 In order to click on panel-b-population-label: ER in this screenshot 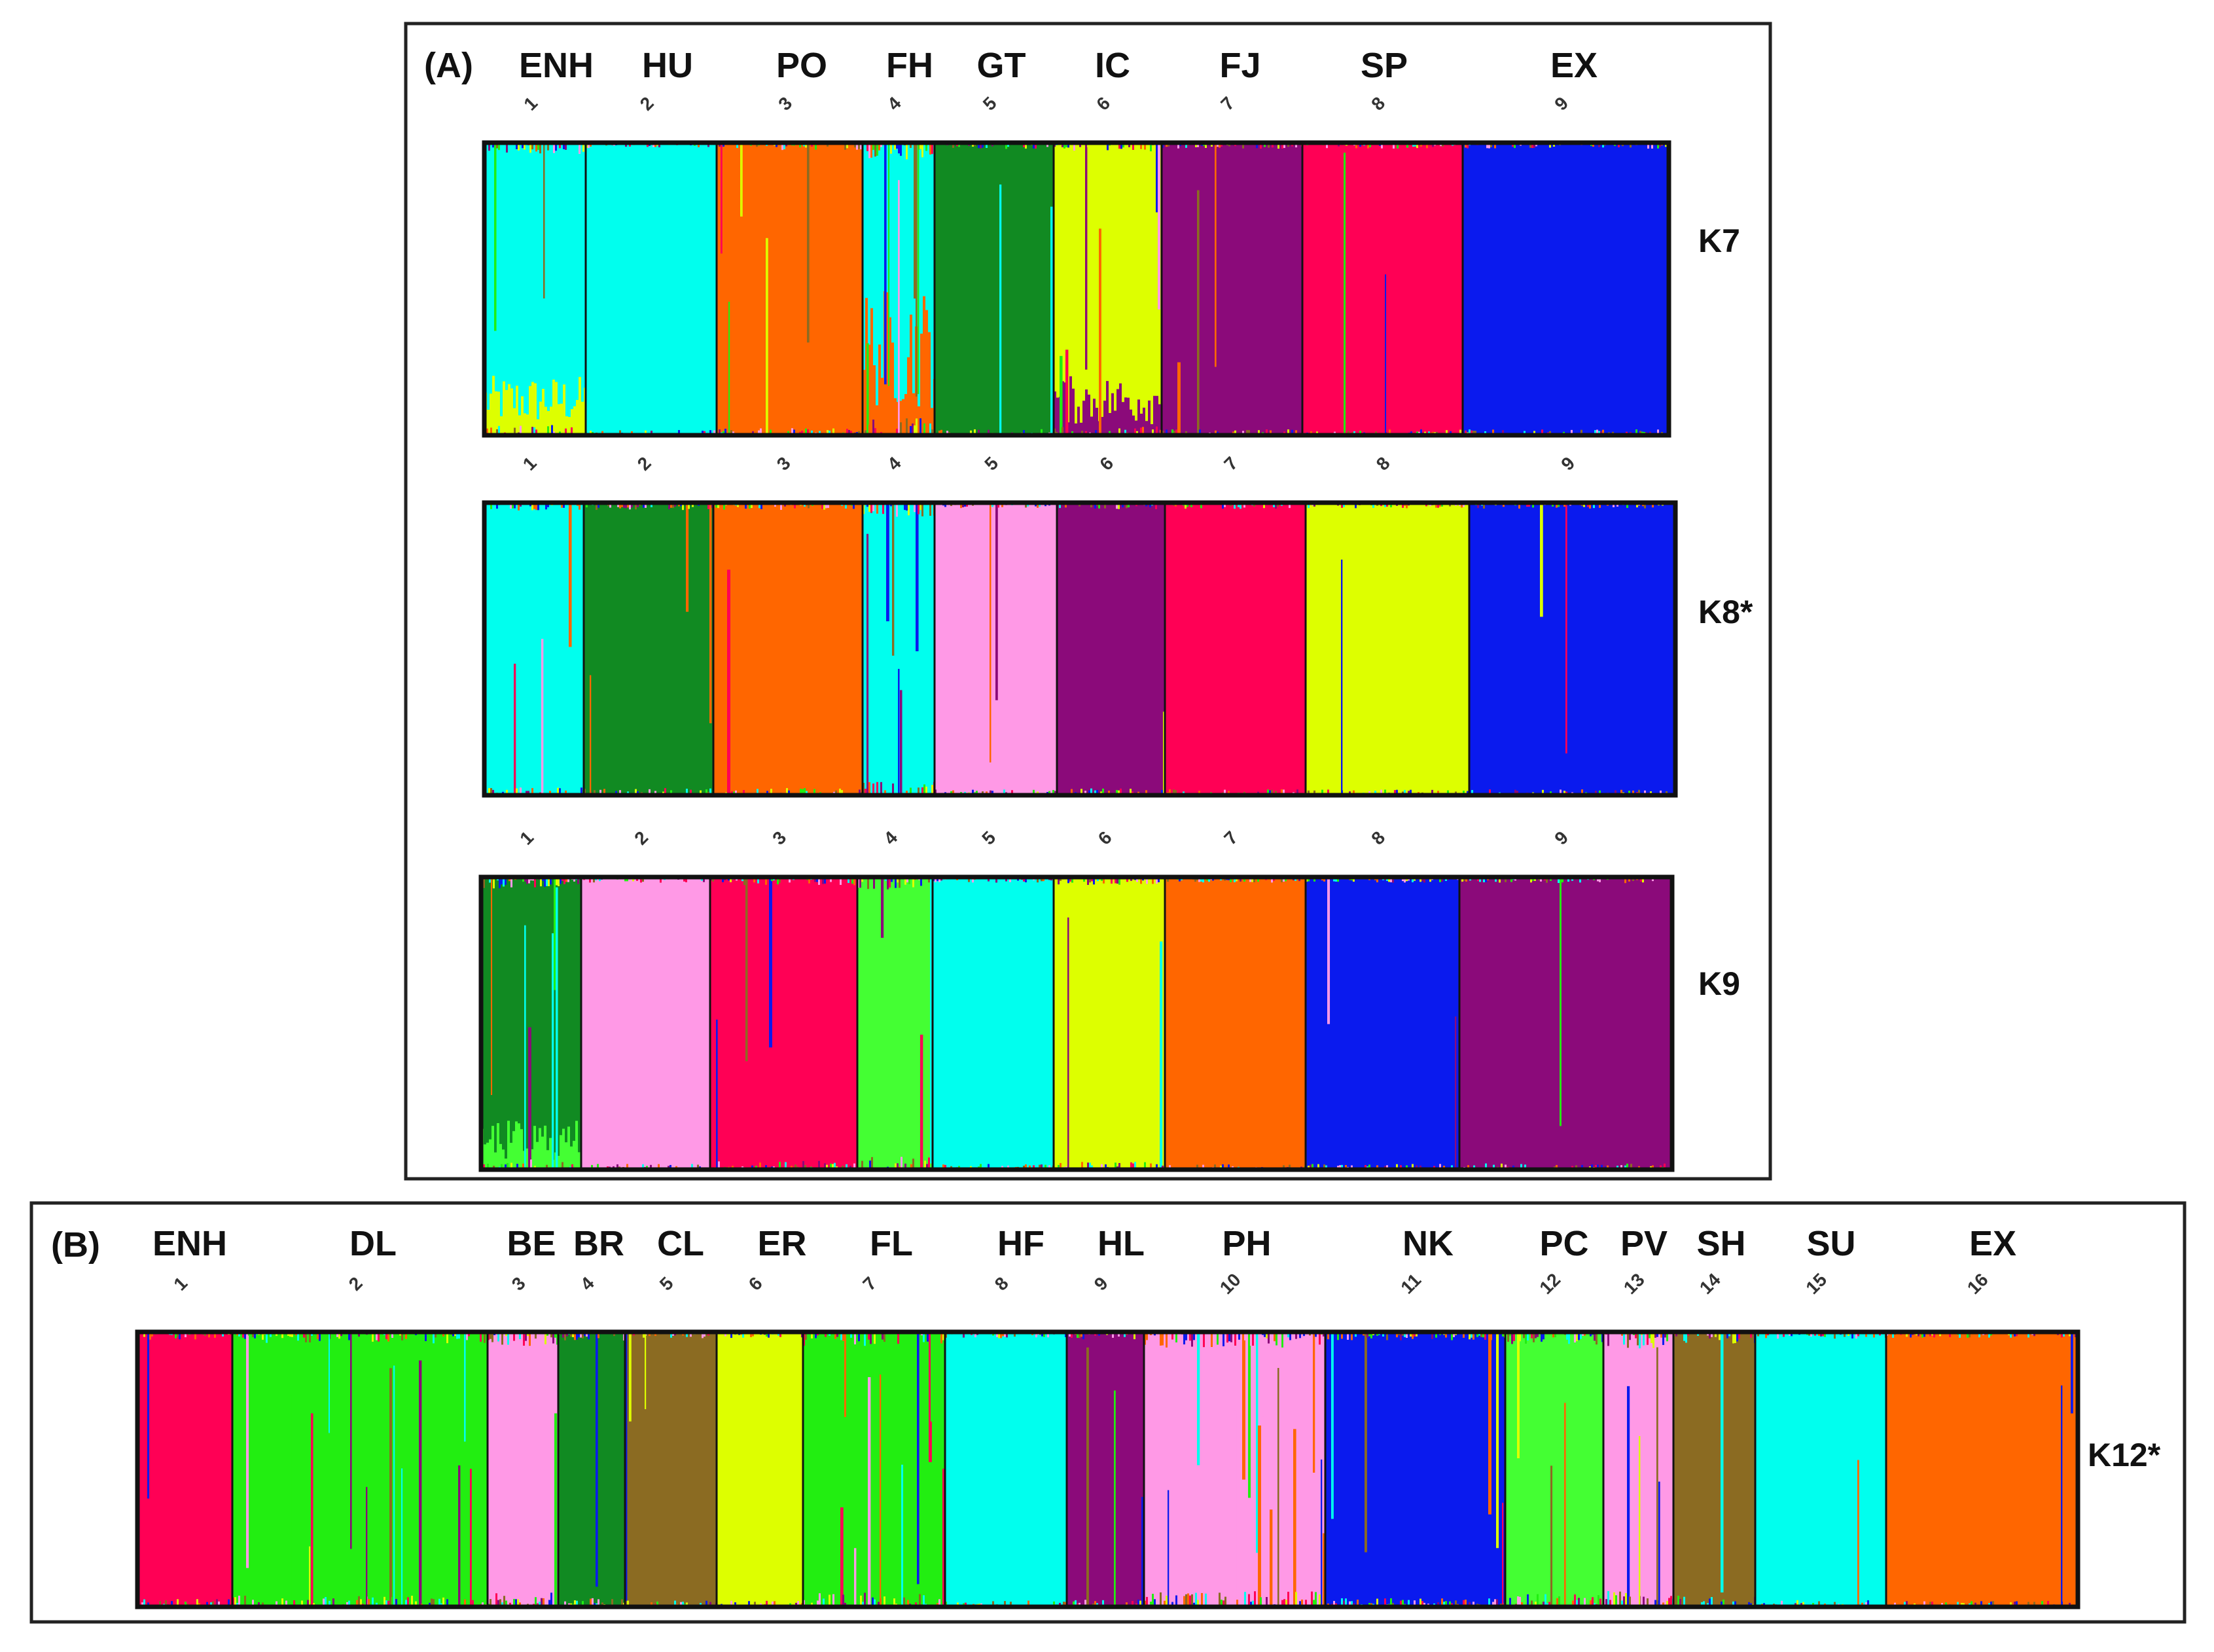, I will do `click(782, 1243)`.